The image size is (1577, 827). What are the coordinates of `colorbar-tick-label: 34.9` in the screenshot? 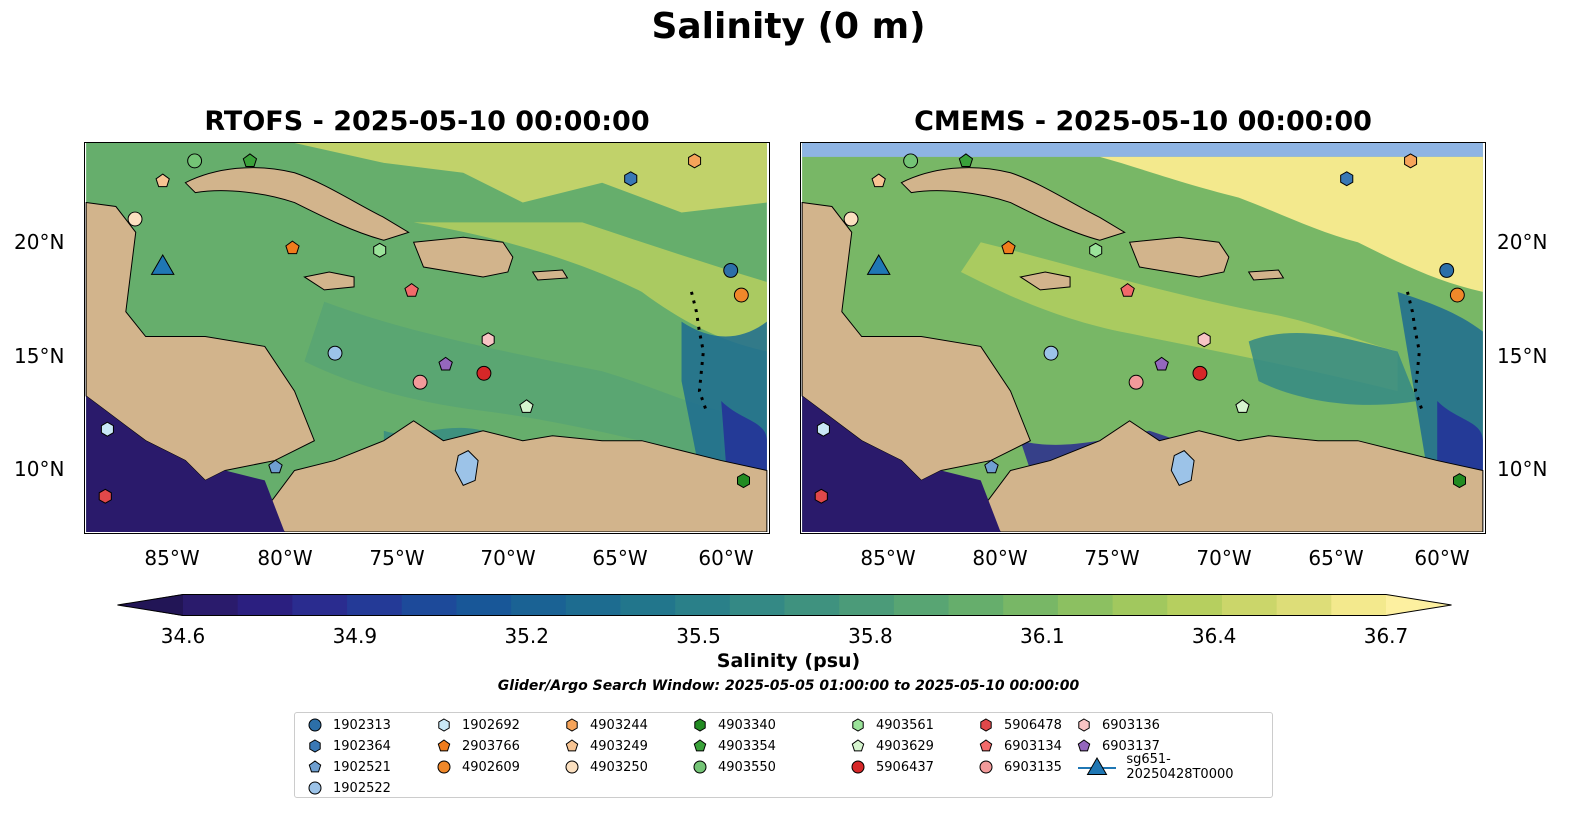 It's located at (355, 636).